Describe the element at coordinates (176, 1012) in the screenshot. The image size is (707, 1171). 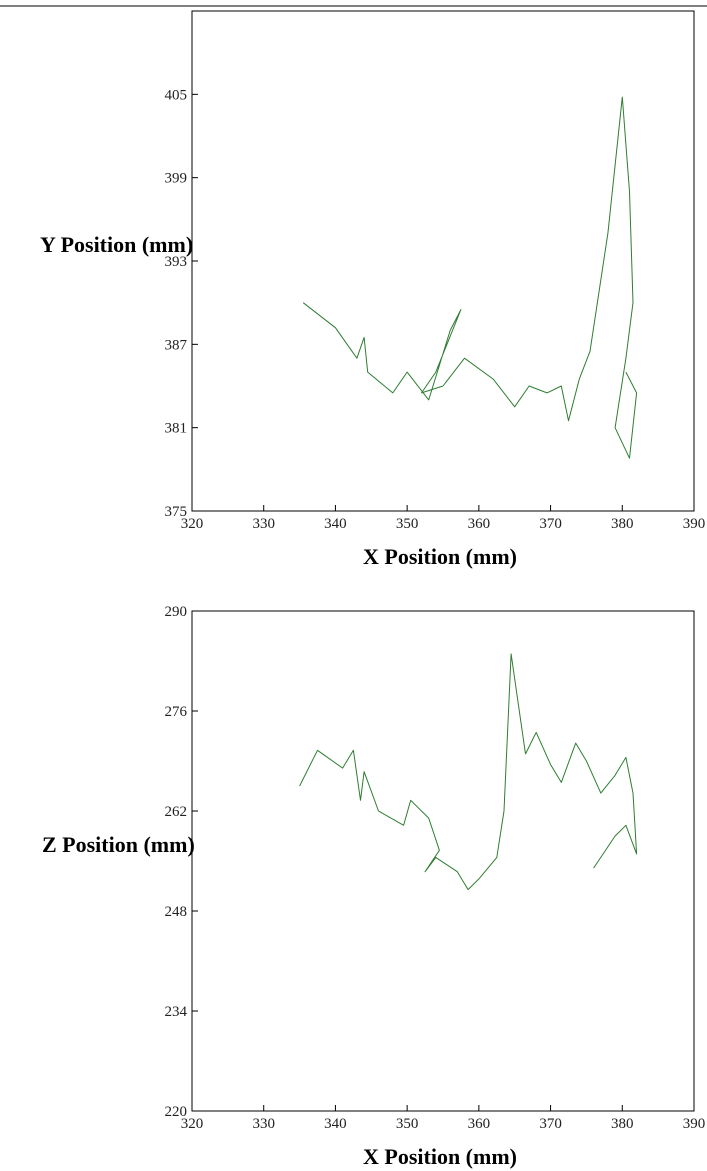
I see `xz-y-tick-label: 234` at that location.